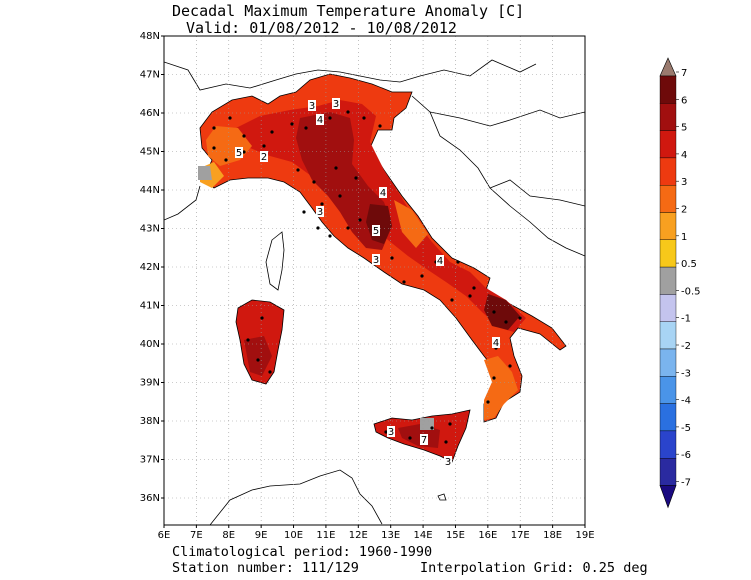 This screenshot has height=580, width=751. I want to click on colorbar-cells, so click(668, 283).